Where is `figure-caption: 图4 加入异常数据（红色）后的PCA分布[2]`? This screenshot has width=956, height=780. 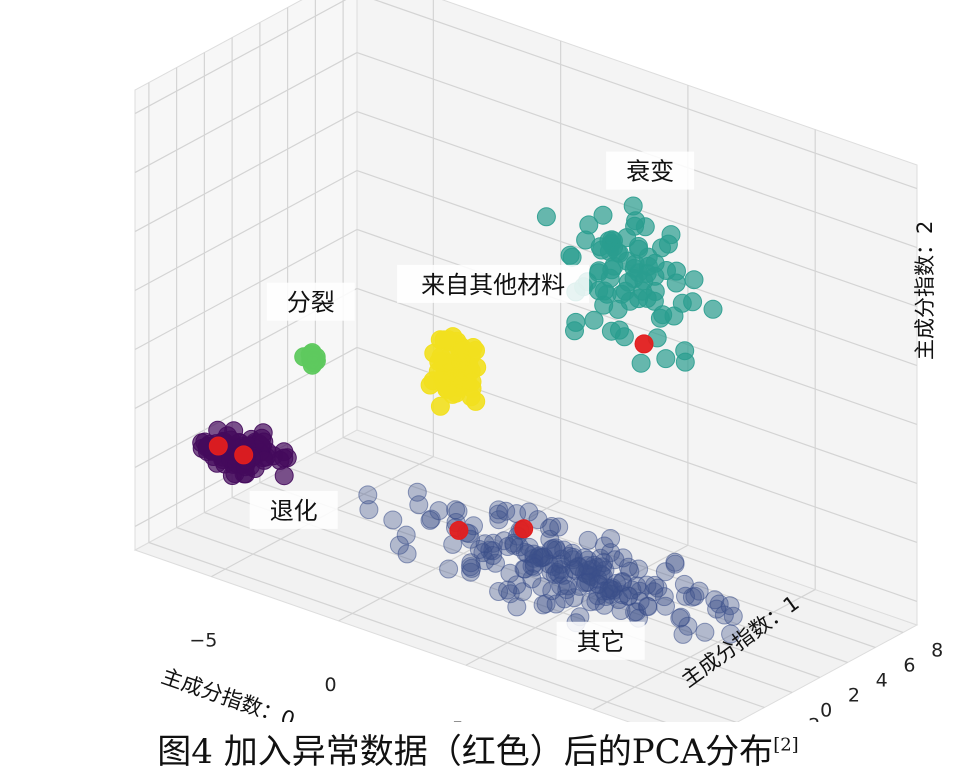 figure-caption: 图4 加入异常数据（红色）后的PCA分布[2] is located at coordinates (478, 748).